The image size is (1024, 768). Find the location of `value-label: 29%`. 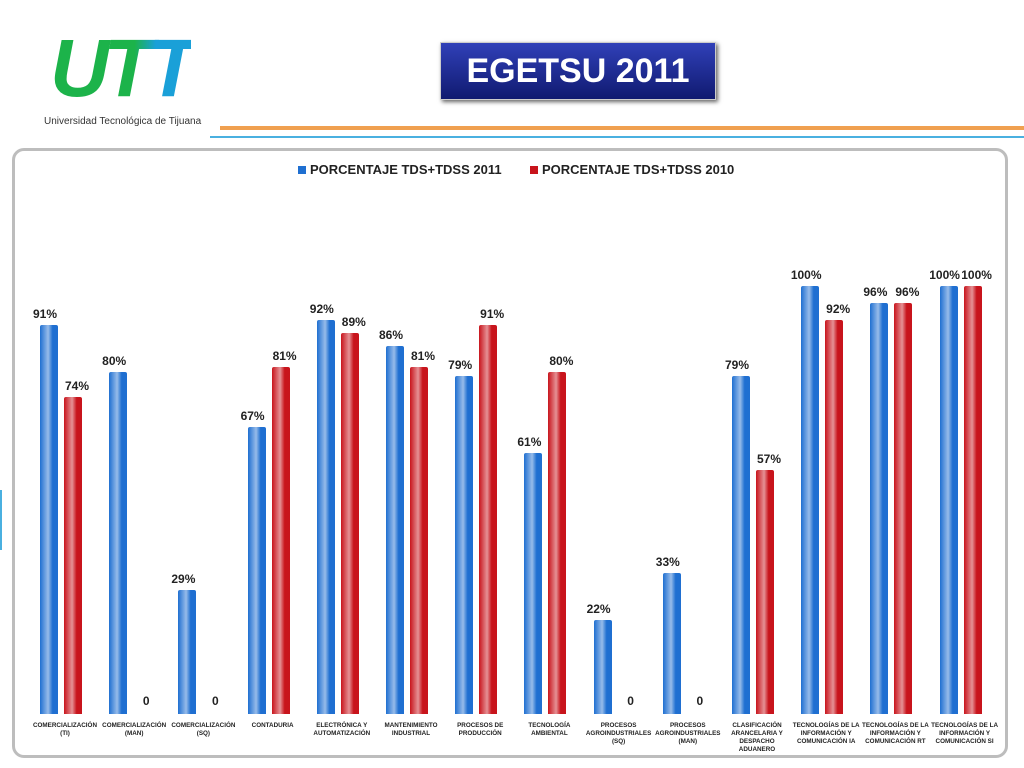

value-label: 29% is located at coordinates (183, 578).